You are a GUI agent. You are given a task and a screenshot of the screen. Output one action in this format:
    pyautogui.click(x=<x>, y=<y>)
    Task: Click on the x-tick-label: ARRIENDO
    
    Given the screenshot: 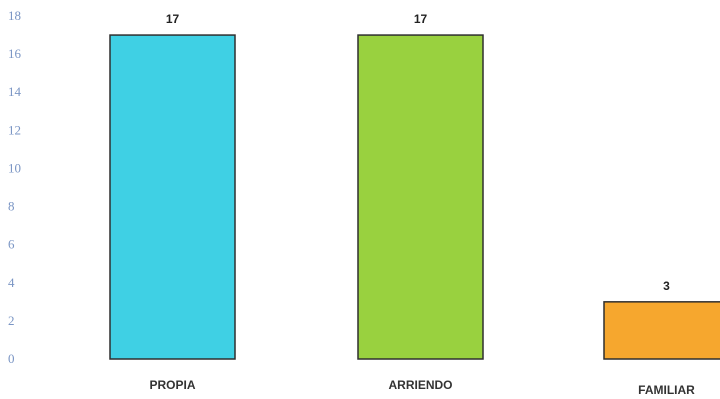 What is the action you would take?
    pyautogui.click(x=420, y=385)
    